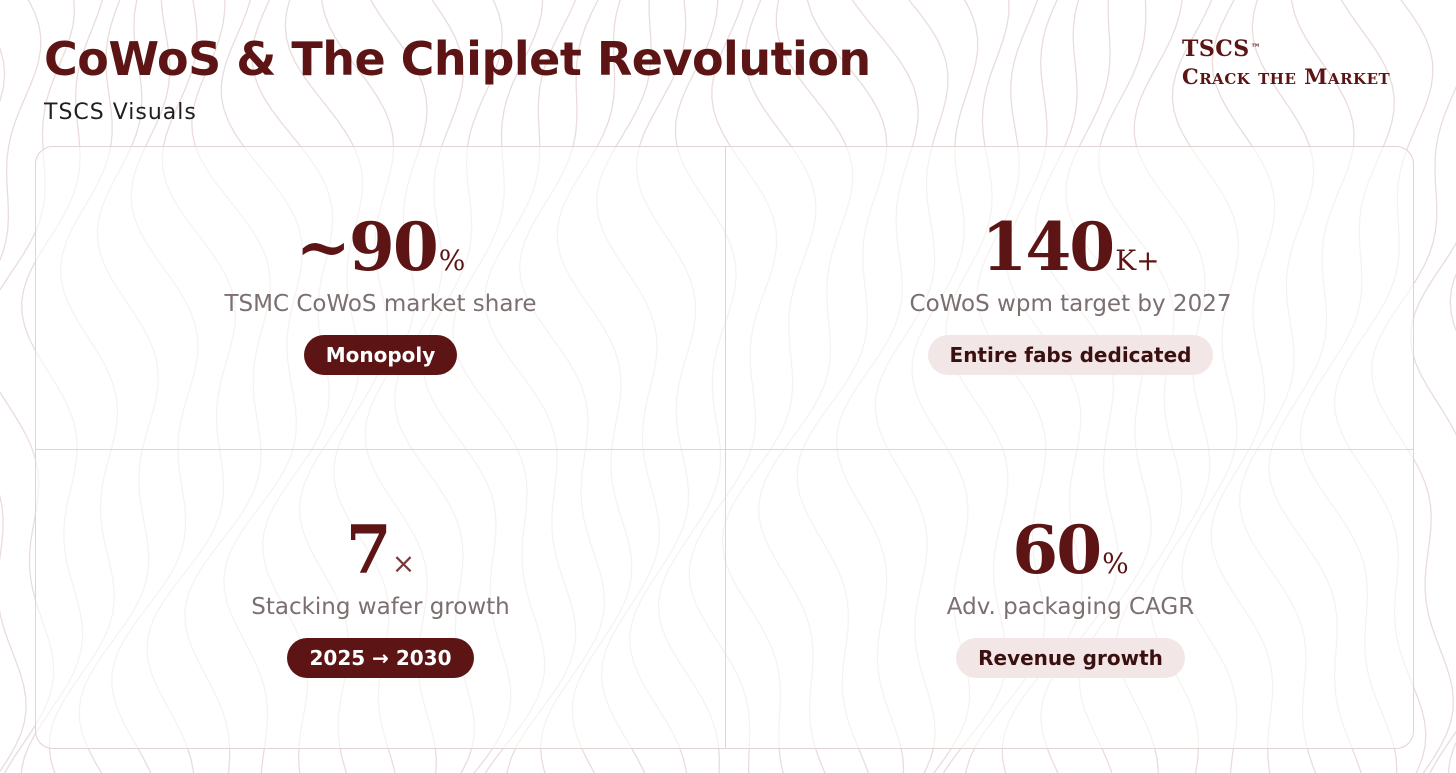  What do you see at coordinates (380, 355) in the screenshot?
I see `stat-badge: Monopoly` at bounding box center [380, 355].